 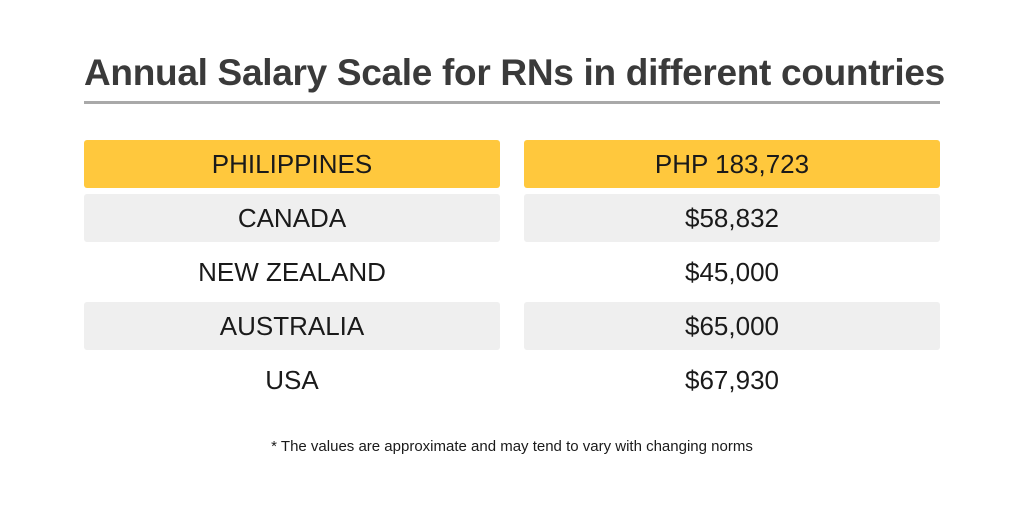 I want to click on country-cell: NEW ZEALAND, so click(x=292, y=271).